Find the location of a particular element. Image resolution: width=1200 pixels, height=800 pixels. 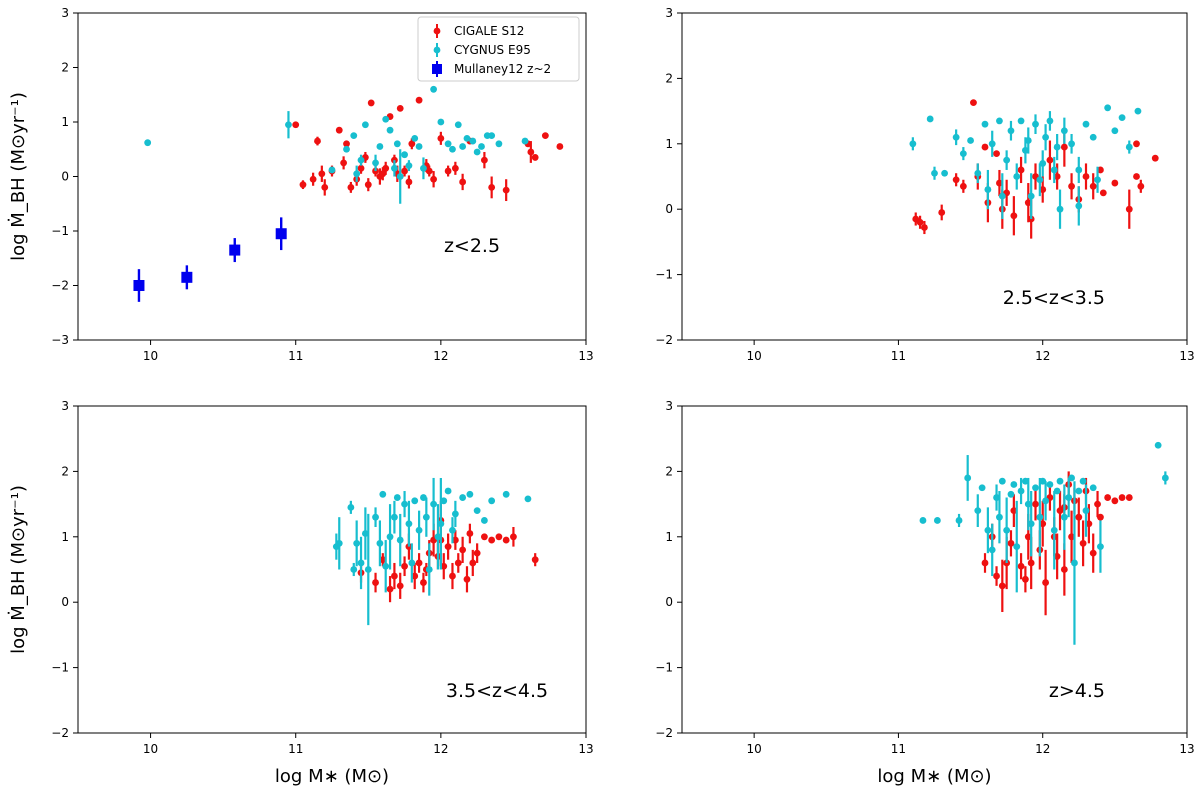

redshift-annotation: 2.5<z<3.5 is located at coordinates (1054, 298).